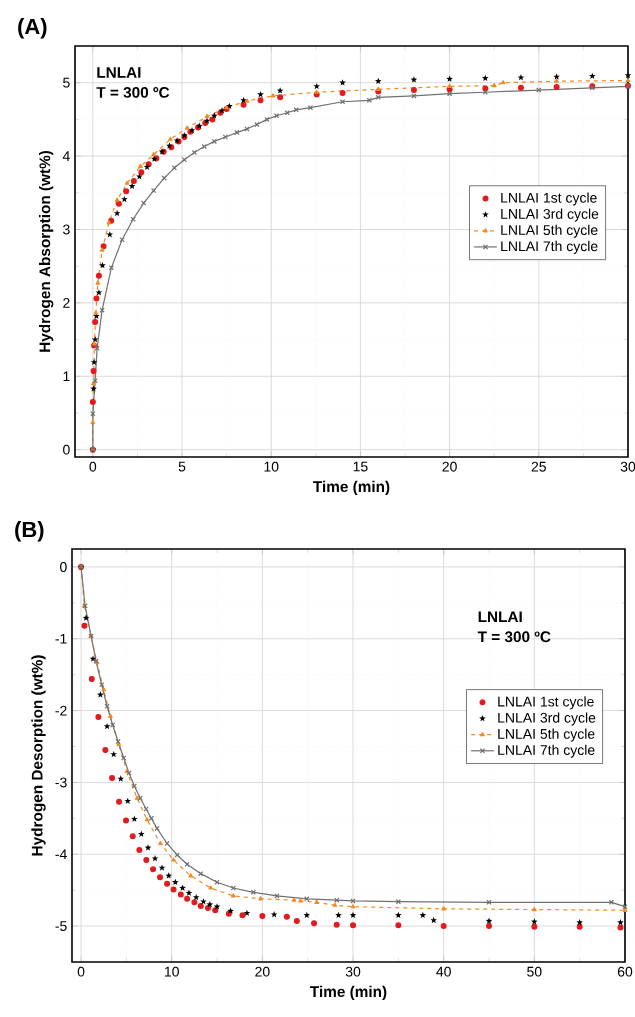  I want to click on chart-title: (A), so click(32, 28).